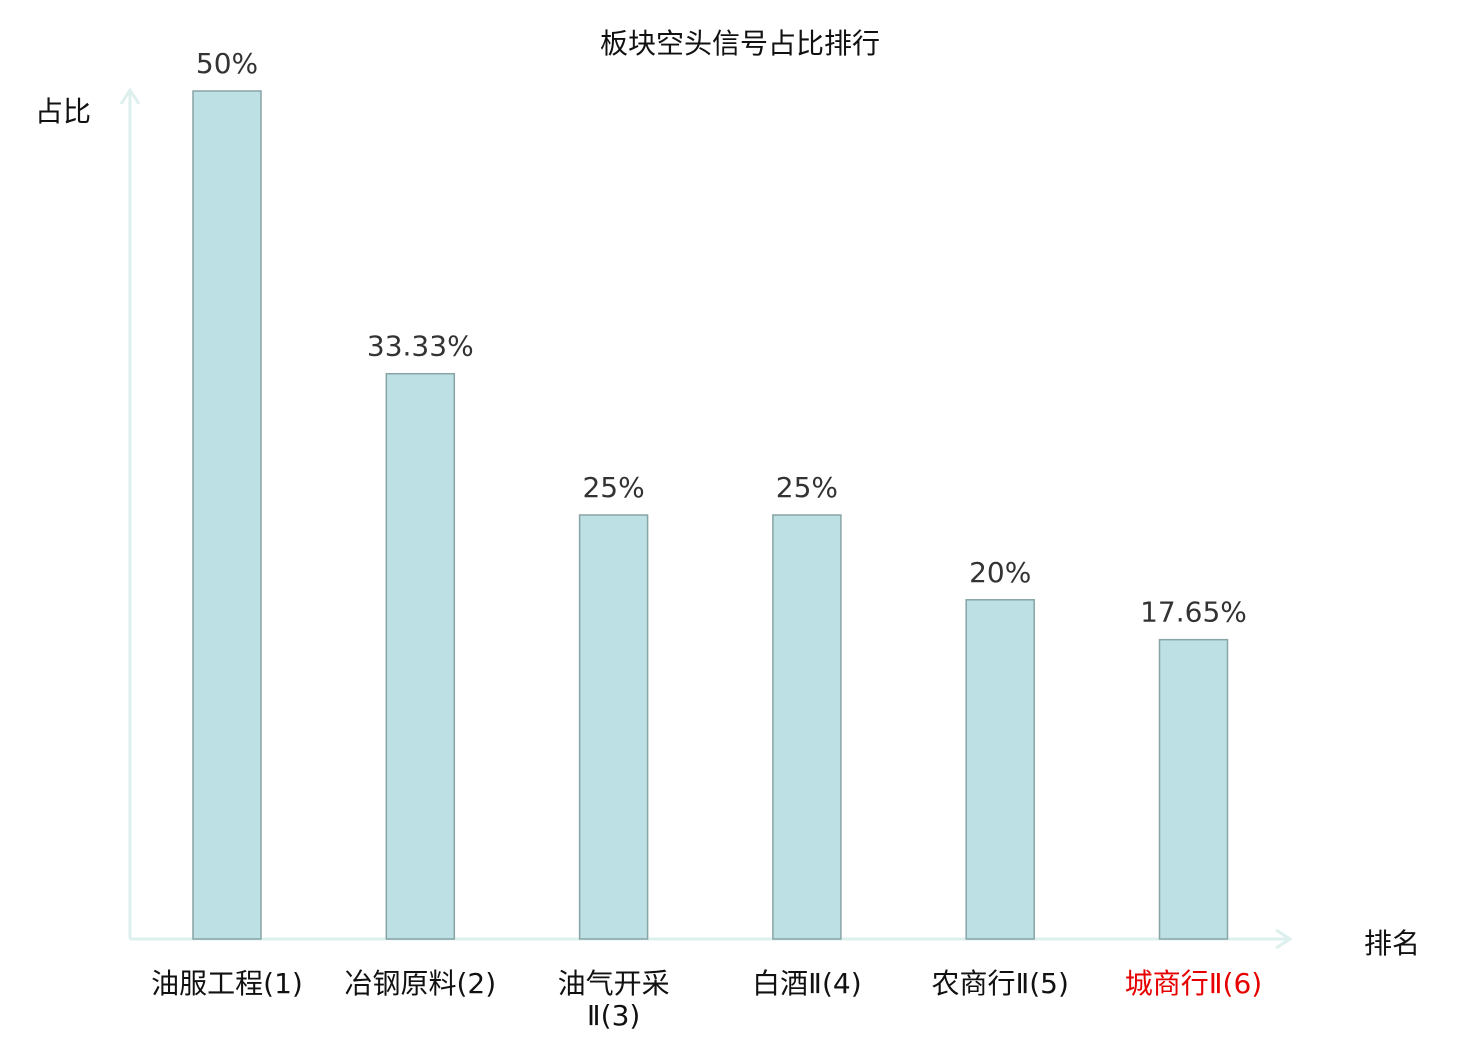 This screenshot has height=1040, width=1480. I want to click on data-label: 50%, so click(227, 63).